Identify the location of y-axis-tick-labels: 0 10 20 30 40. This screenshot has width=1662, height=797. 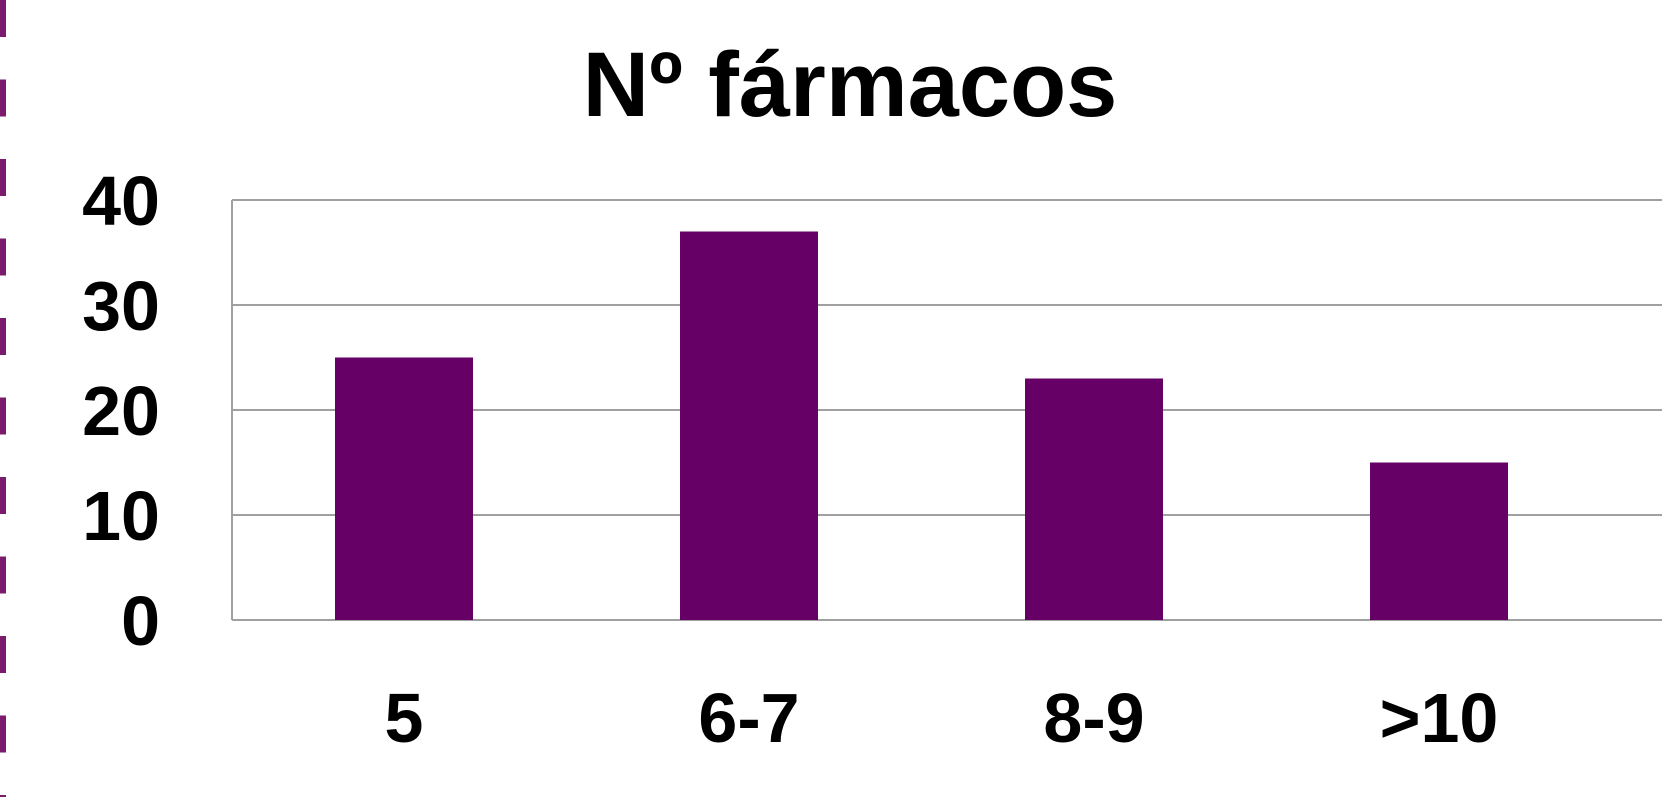
(121, 411).